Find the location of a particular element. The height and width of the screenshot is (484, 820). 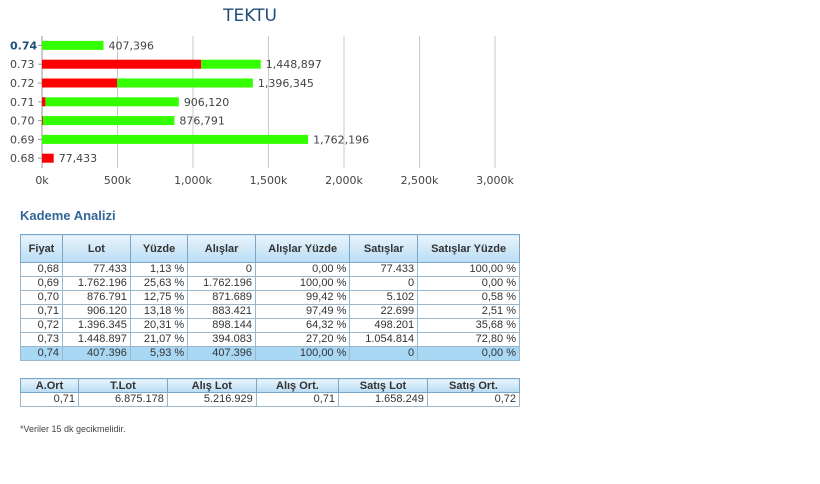

table-cell: 906.120 is located at coordinates (96, 311).